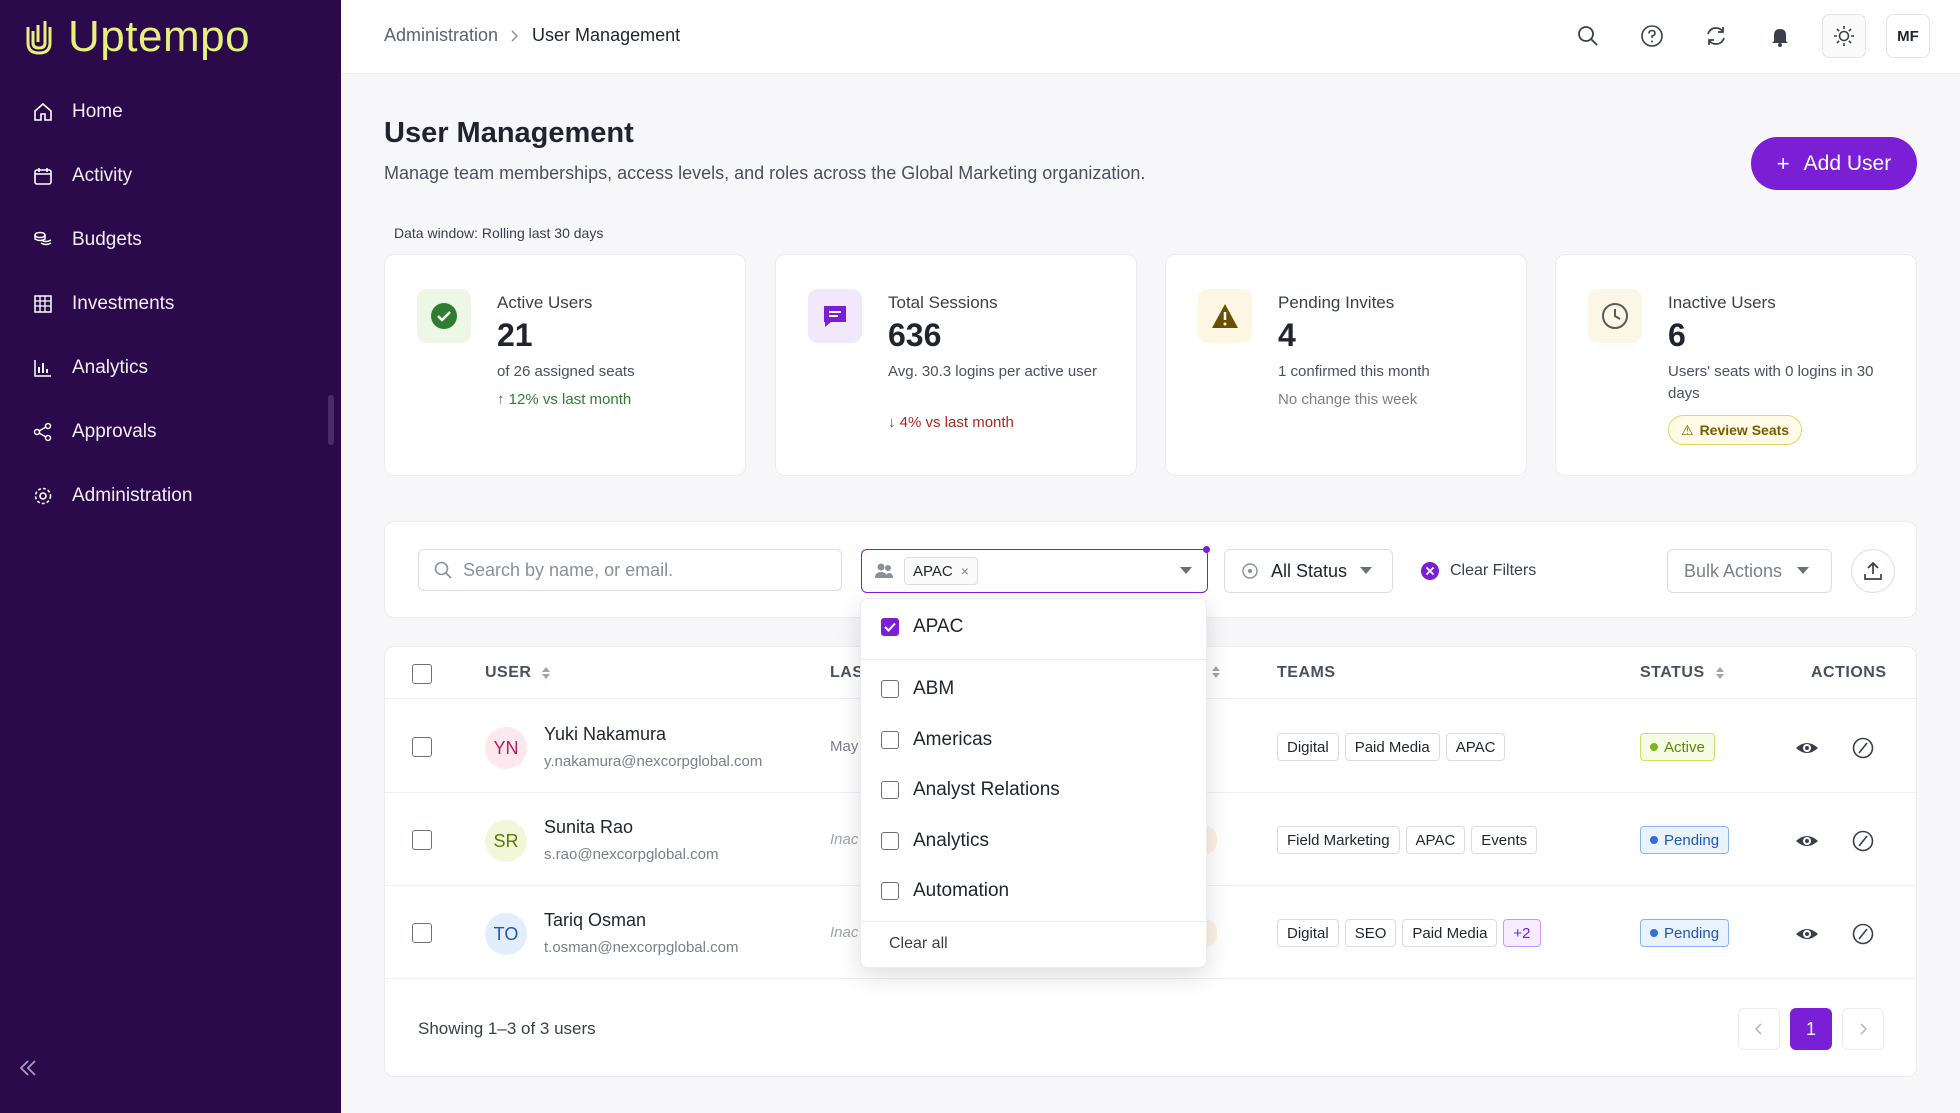  Describe the element at coordinates (643, 570) in the screenshot. I see `search-input` at that location.